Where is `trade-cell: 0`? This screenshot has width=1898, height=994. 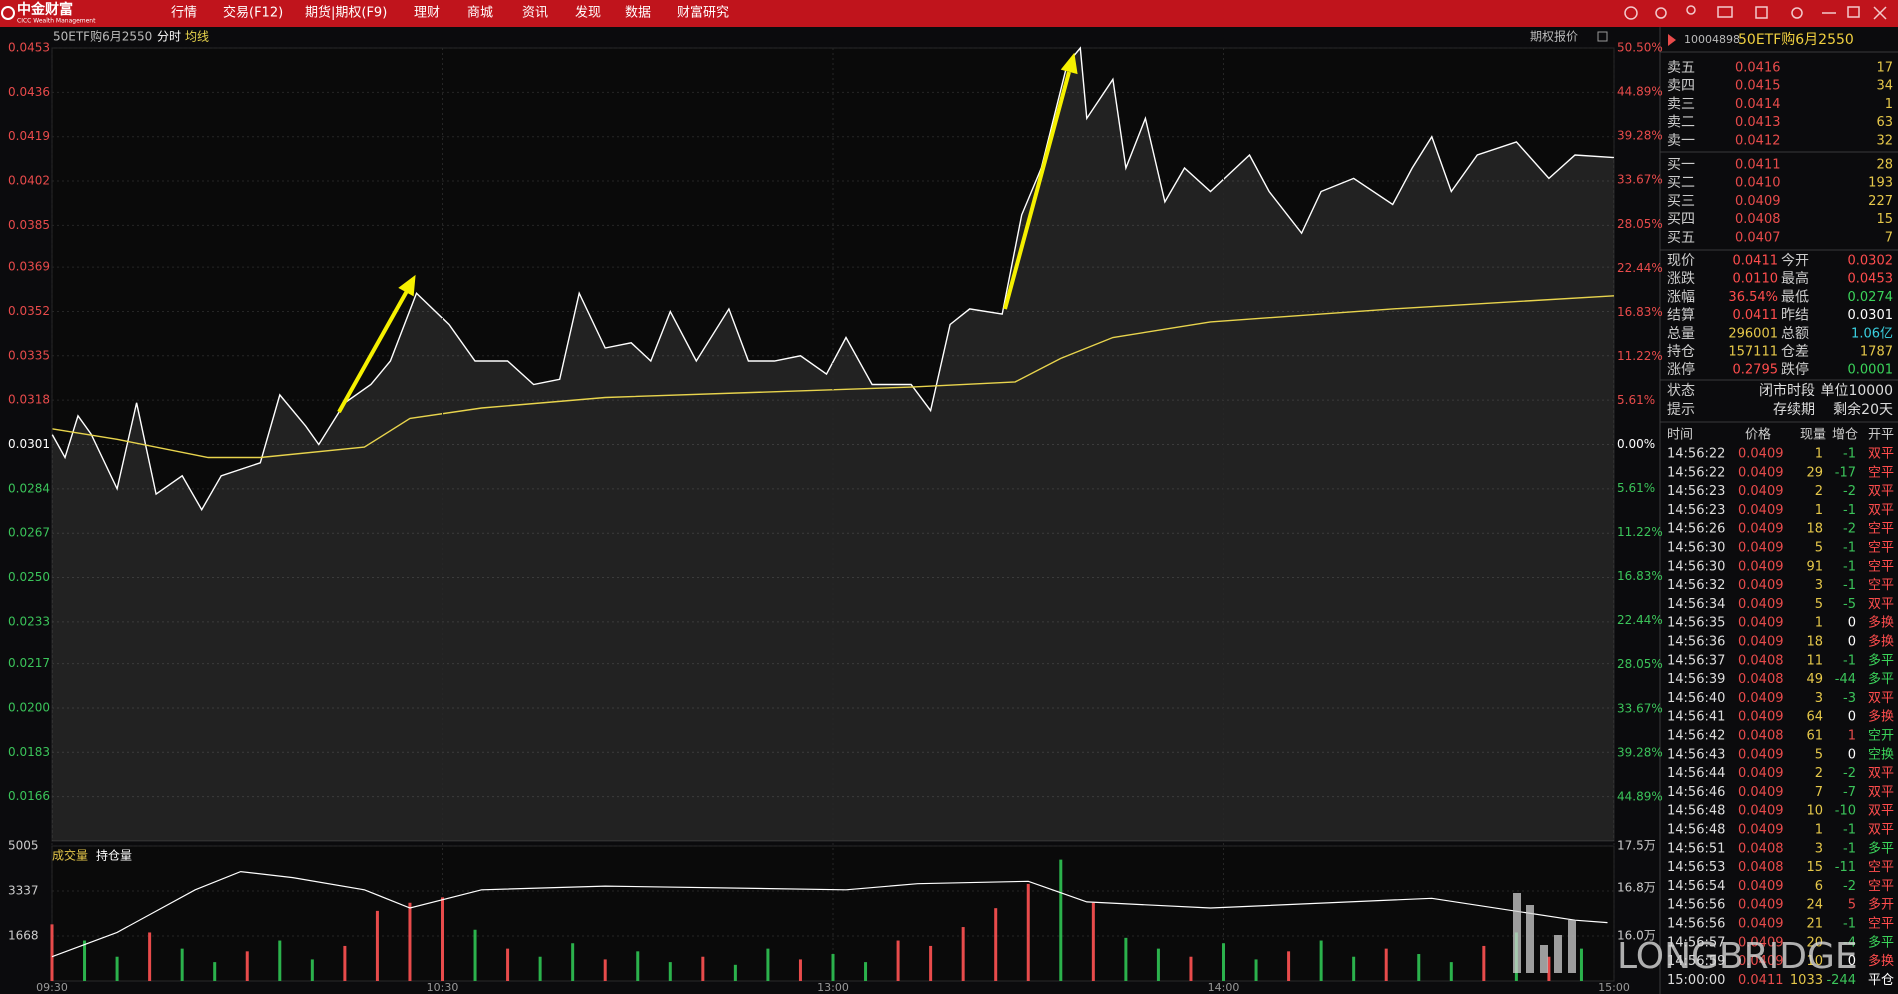
trade-cell: 0 is located at coordinates (1852, 642).